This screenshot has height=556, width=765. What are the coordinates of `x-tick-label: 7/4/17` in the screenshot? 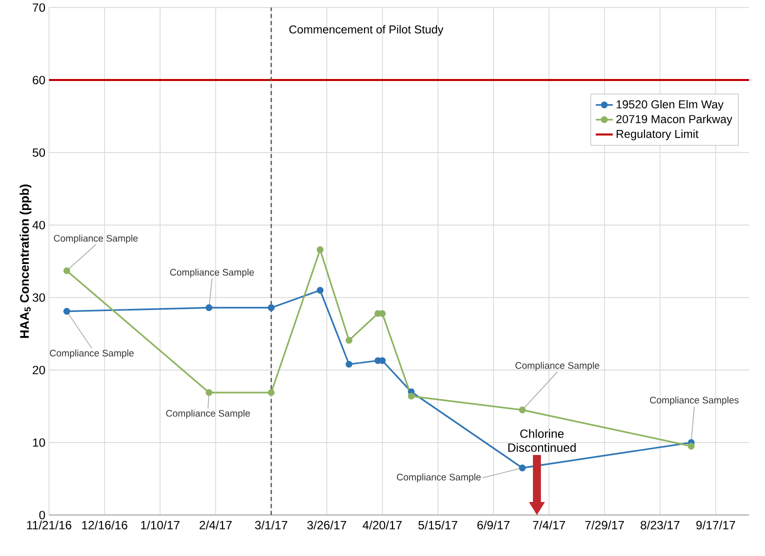 It's located at (549, 525).